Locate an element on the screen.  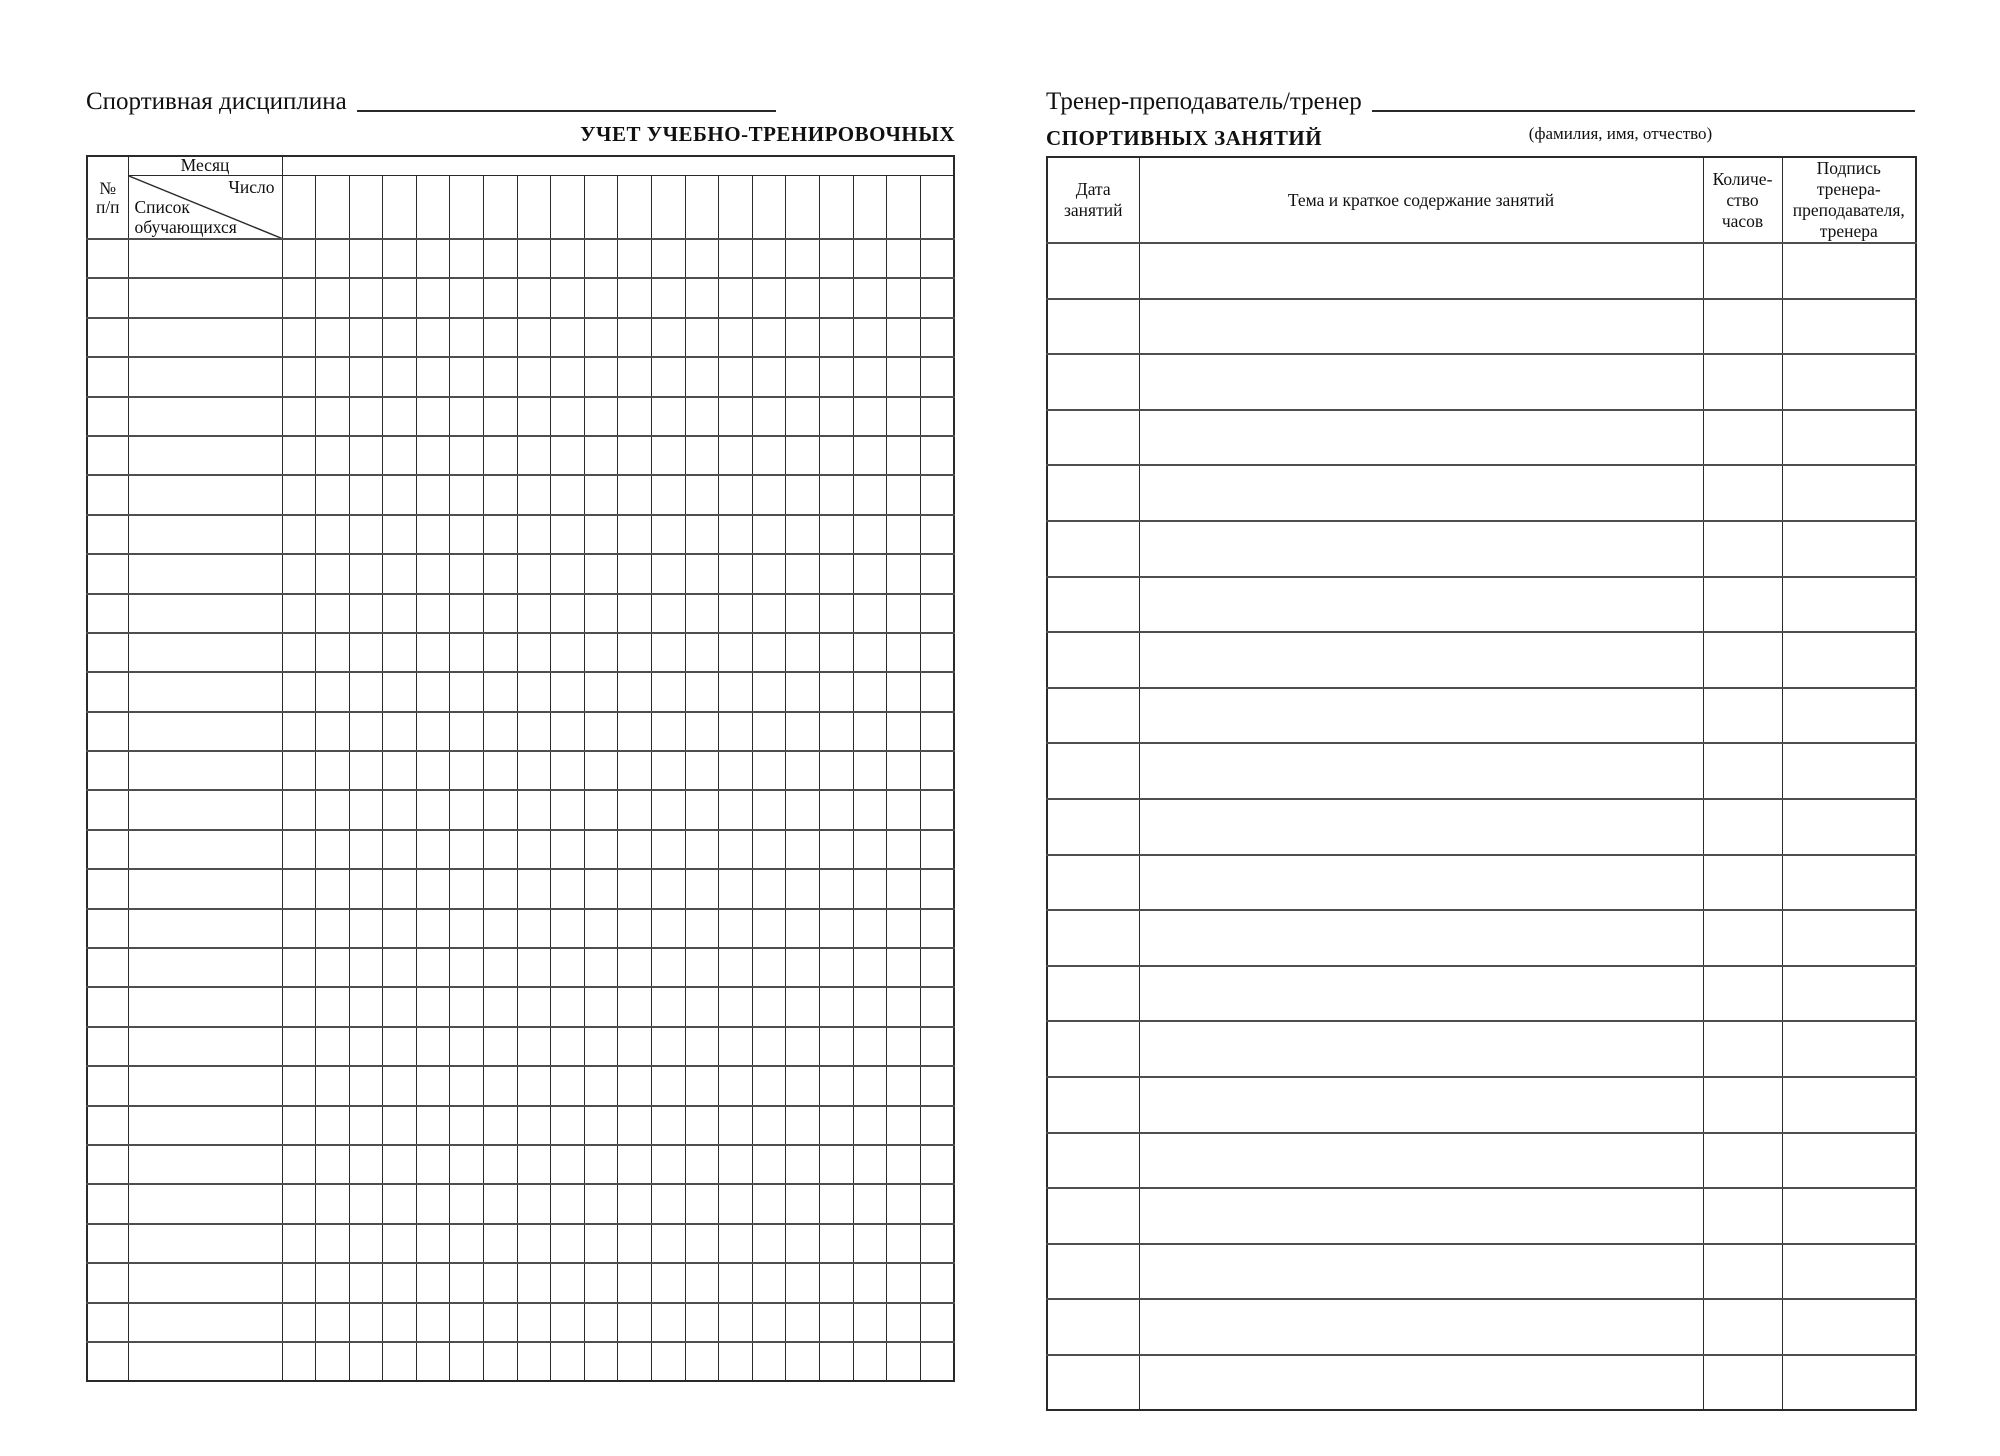
row-number-cell is located at coordinates (107, 337).